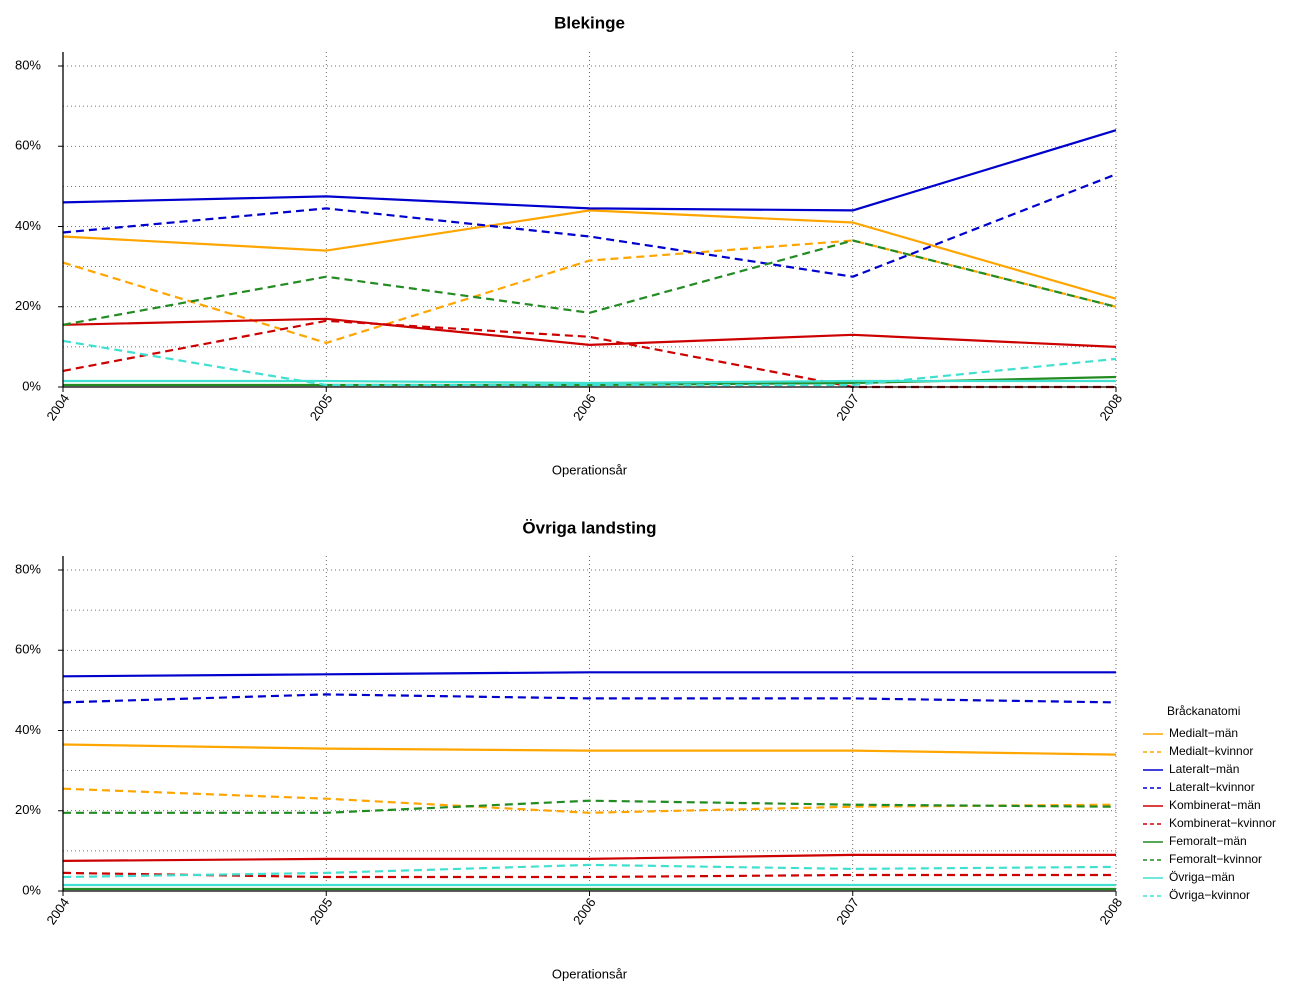  Describe the element at coordinates (1208, 841) in the screenshot. I see `legend-item-label: Femoralt−män` at that location.